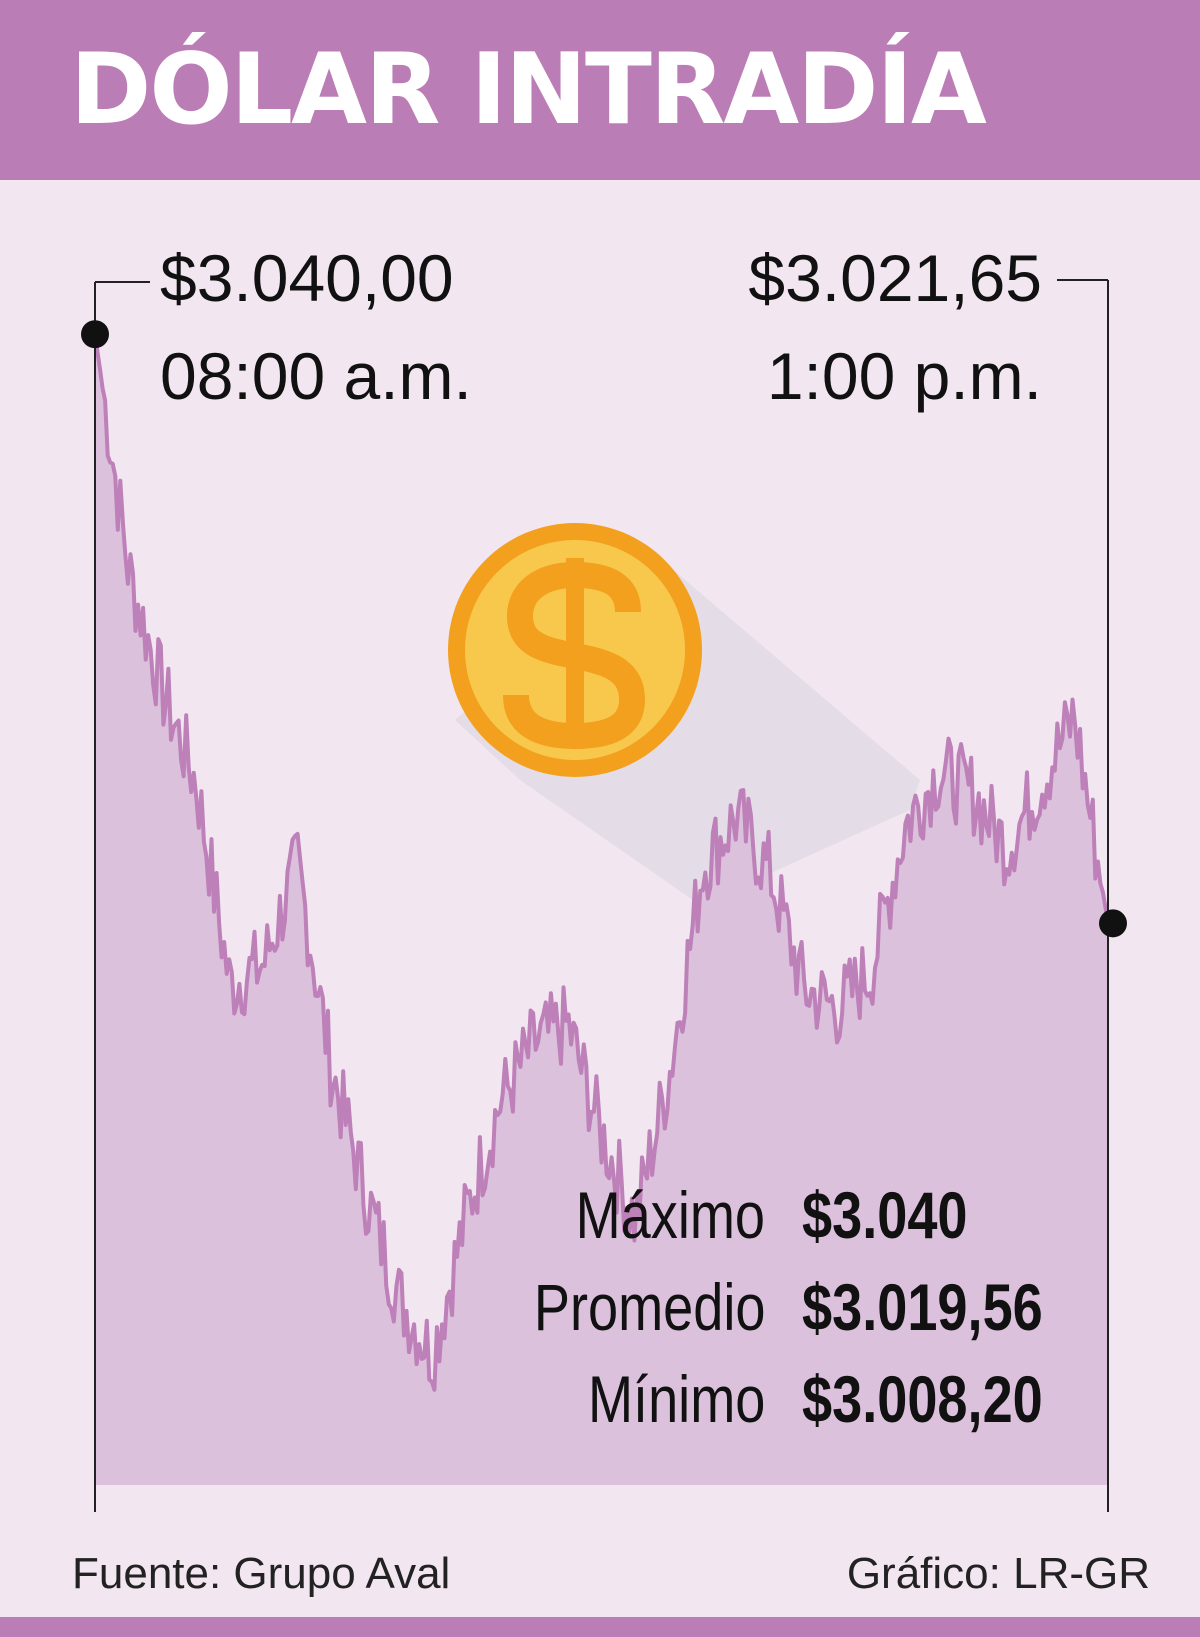 This screenshot has height=1637, width=1200. I want to click on stat-row-maximo: Máximo $3.040, so click(800, 1221).